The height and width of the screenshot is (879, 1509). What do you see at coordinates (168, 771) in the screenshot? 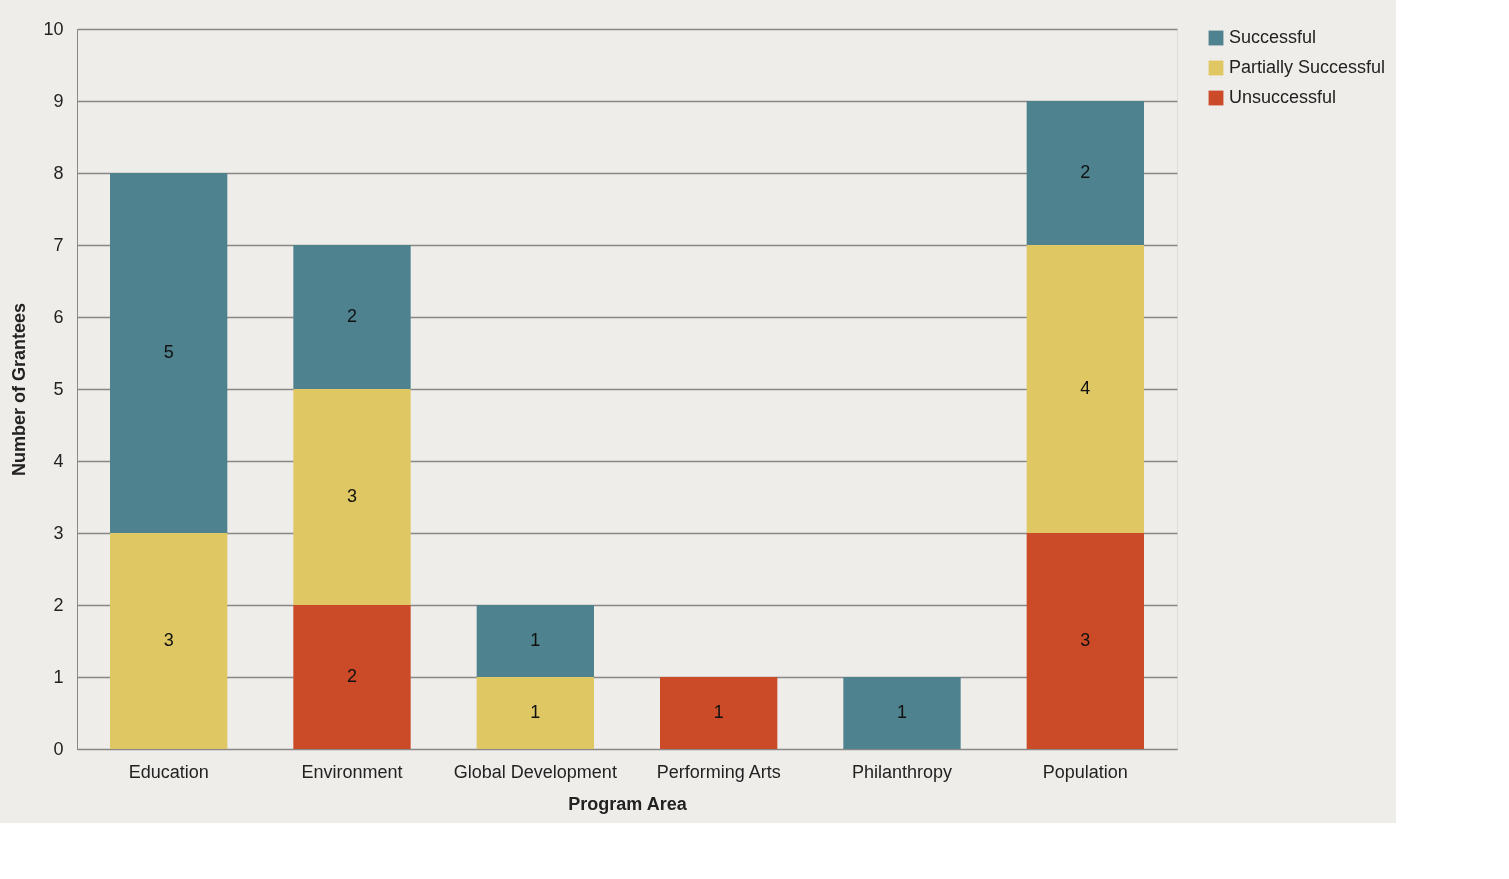
I see `x-tick-label: Education` at bounding box center [168, 771].